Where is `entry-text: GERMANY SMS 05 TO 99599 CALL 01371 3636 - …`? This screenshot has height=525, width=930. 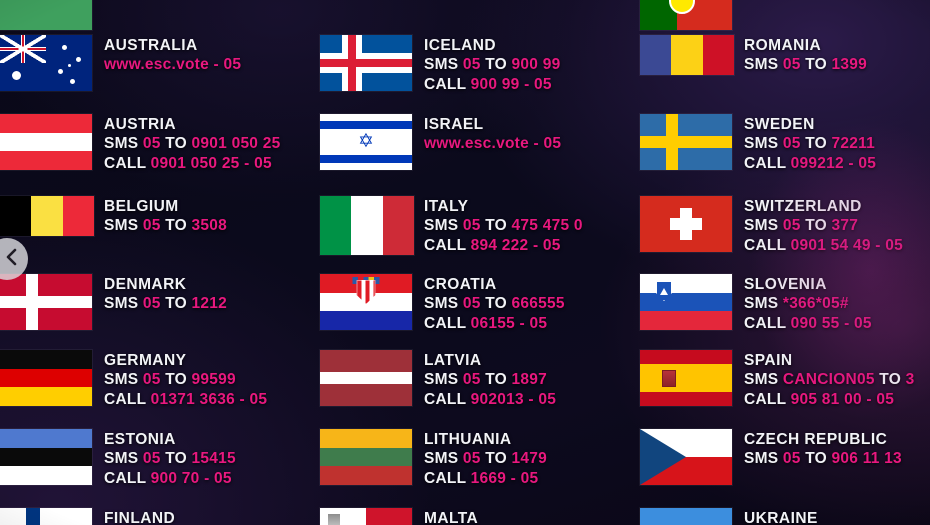 entry-text: GERMANY SMS 05 TO 99599 CALL 01371 3636 - … is located at coordinates (180, 379).